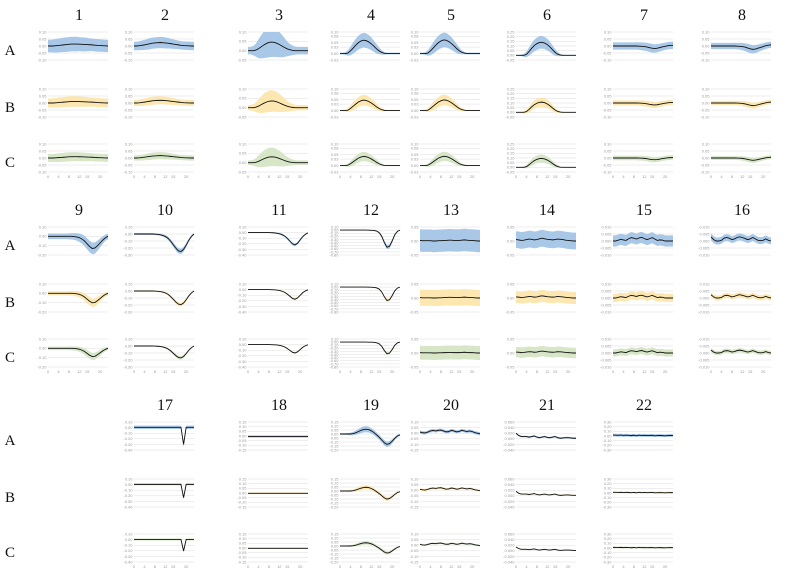 The width and height of the screenshot is (796, 585). What do you see at coordinates (414, 59) in the screenshot?
I see `y-tick-label: -0.03` at bounding box center [414, 59].